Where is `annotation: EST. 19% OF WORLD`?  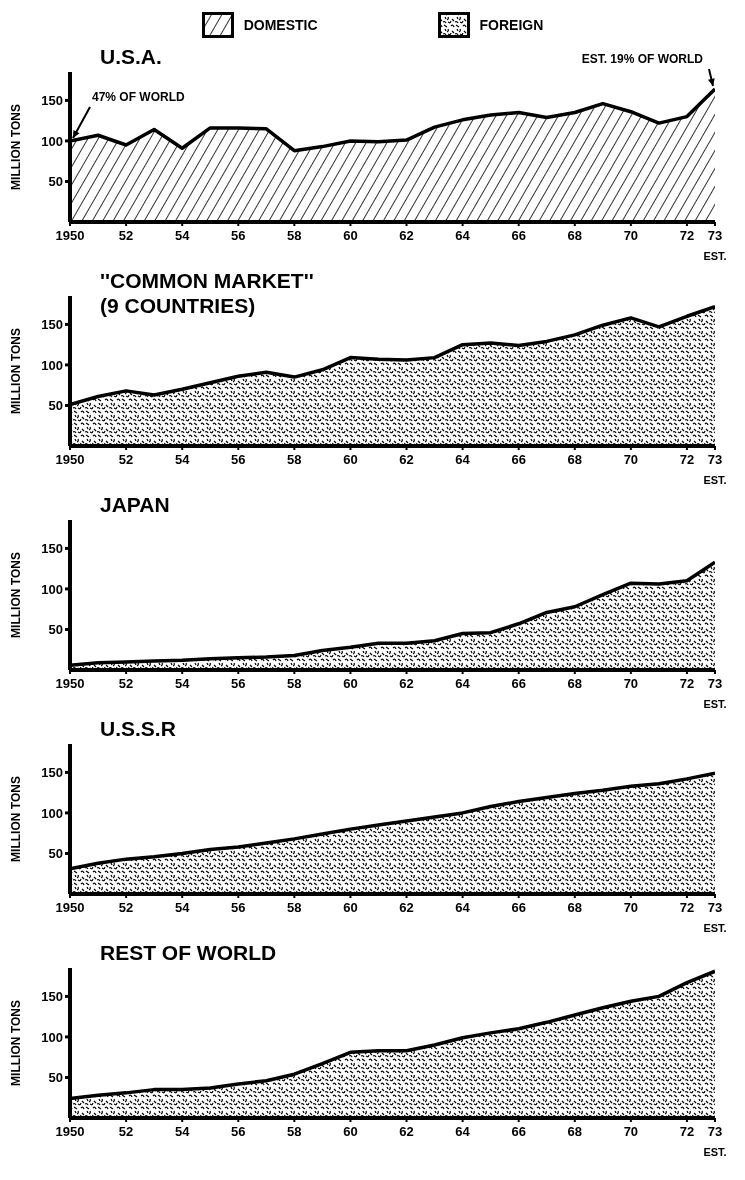 annotation: EST. 19% OF WORLD is located at coordinates (642, 59).